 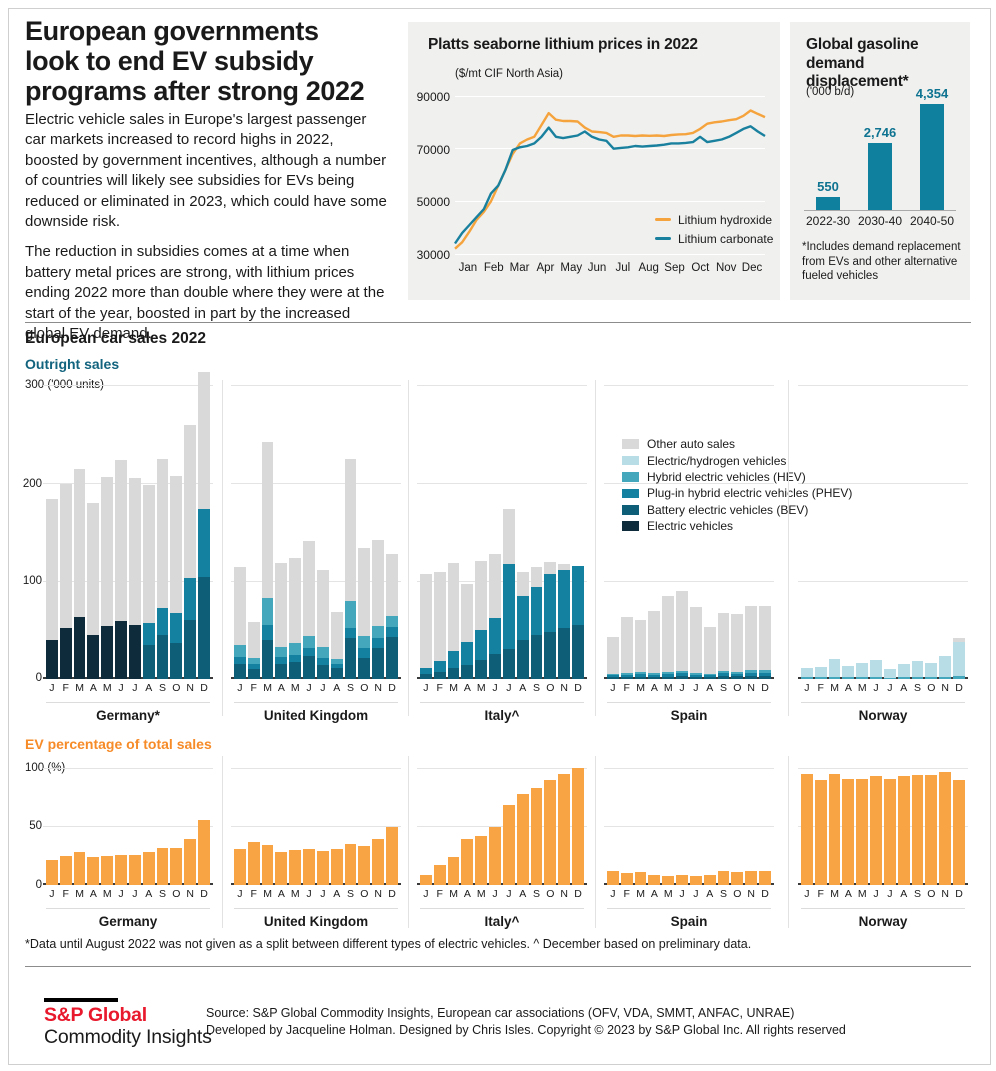 What do you see at coordinates (689, 921) in the screenshot?
I see `country-label: Spain` at bounding box center [689, 921].